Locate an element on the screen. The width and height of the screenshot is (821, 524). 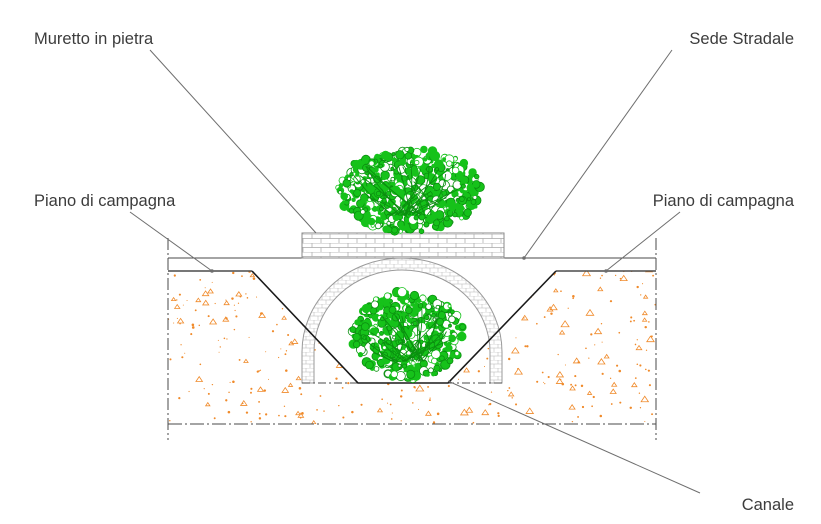
canal-profile is located at coordinates (404, 327).